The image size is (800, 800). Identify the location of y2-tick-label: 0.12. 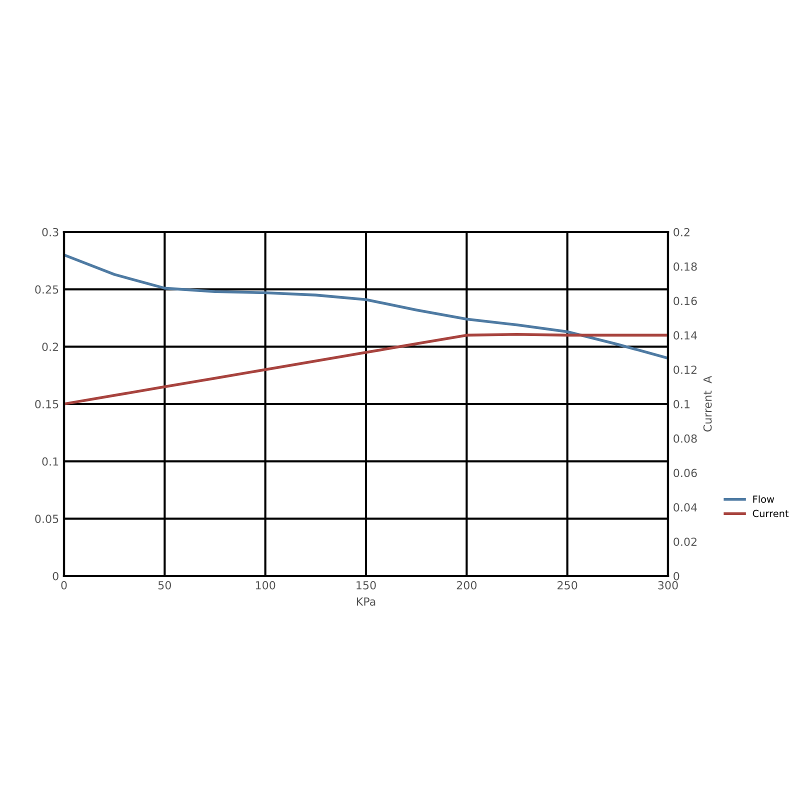
(685, 370).